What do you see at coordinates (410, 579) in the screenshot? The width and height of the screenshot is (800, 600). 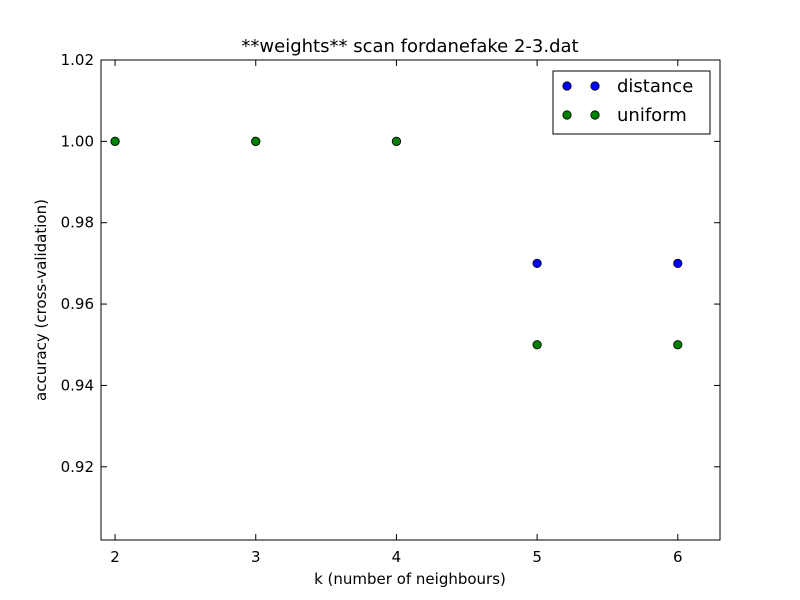 I see `x-axis-label: k (number of neighbours)` at bounding box center [410, 579].